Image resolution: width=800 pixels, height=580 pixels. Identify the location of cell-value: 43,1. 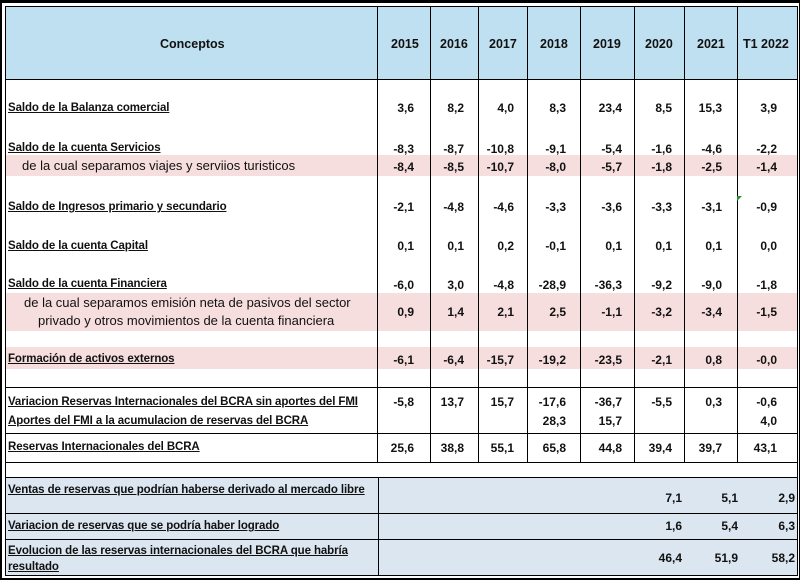
(765, 448).